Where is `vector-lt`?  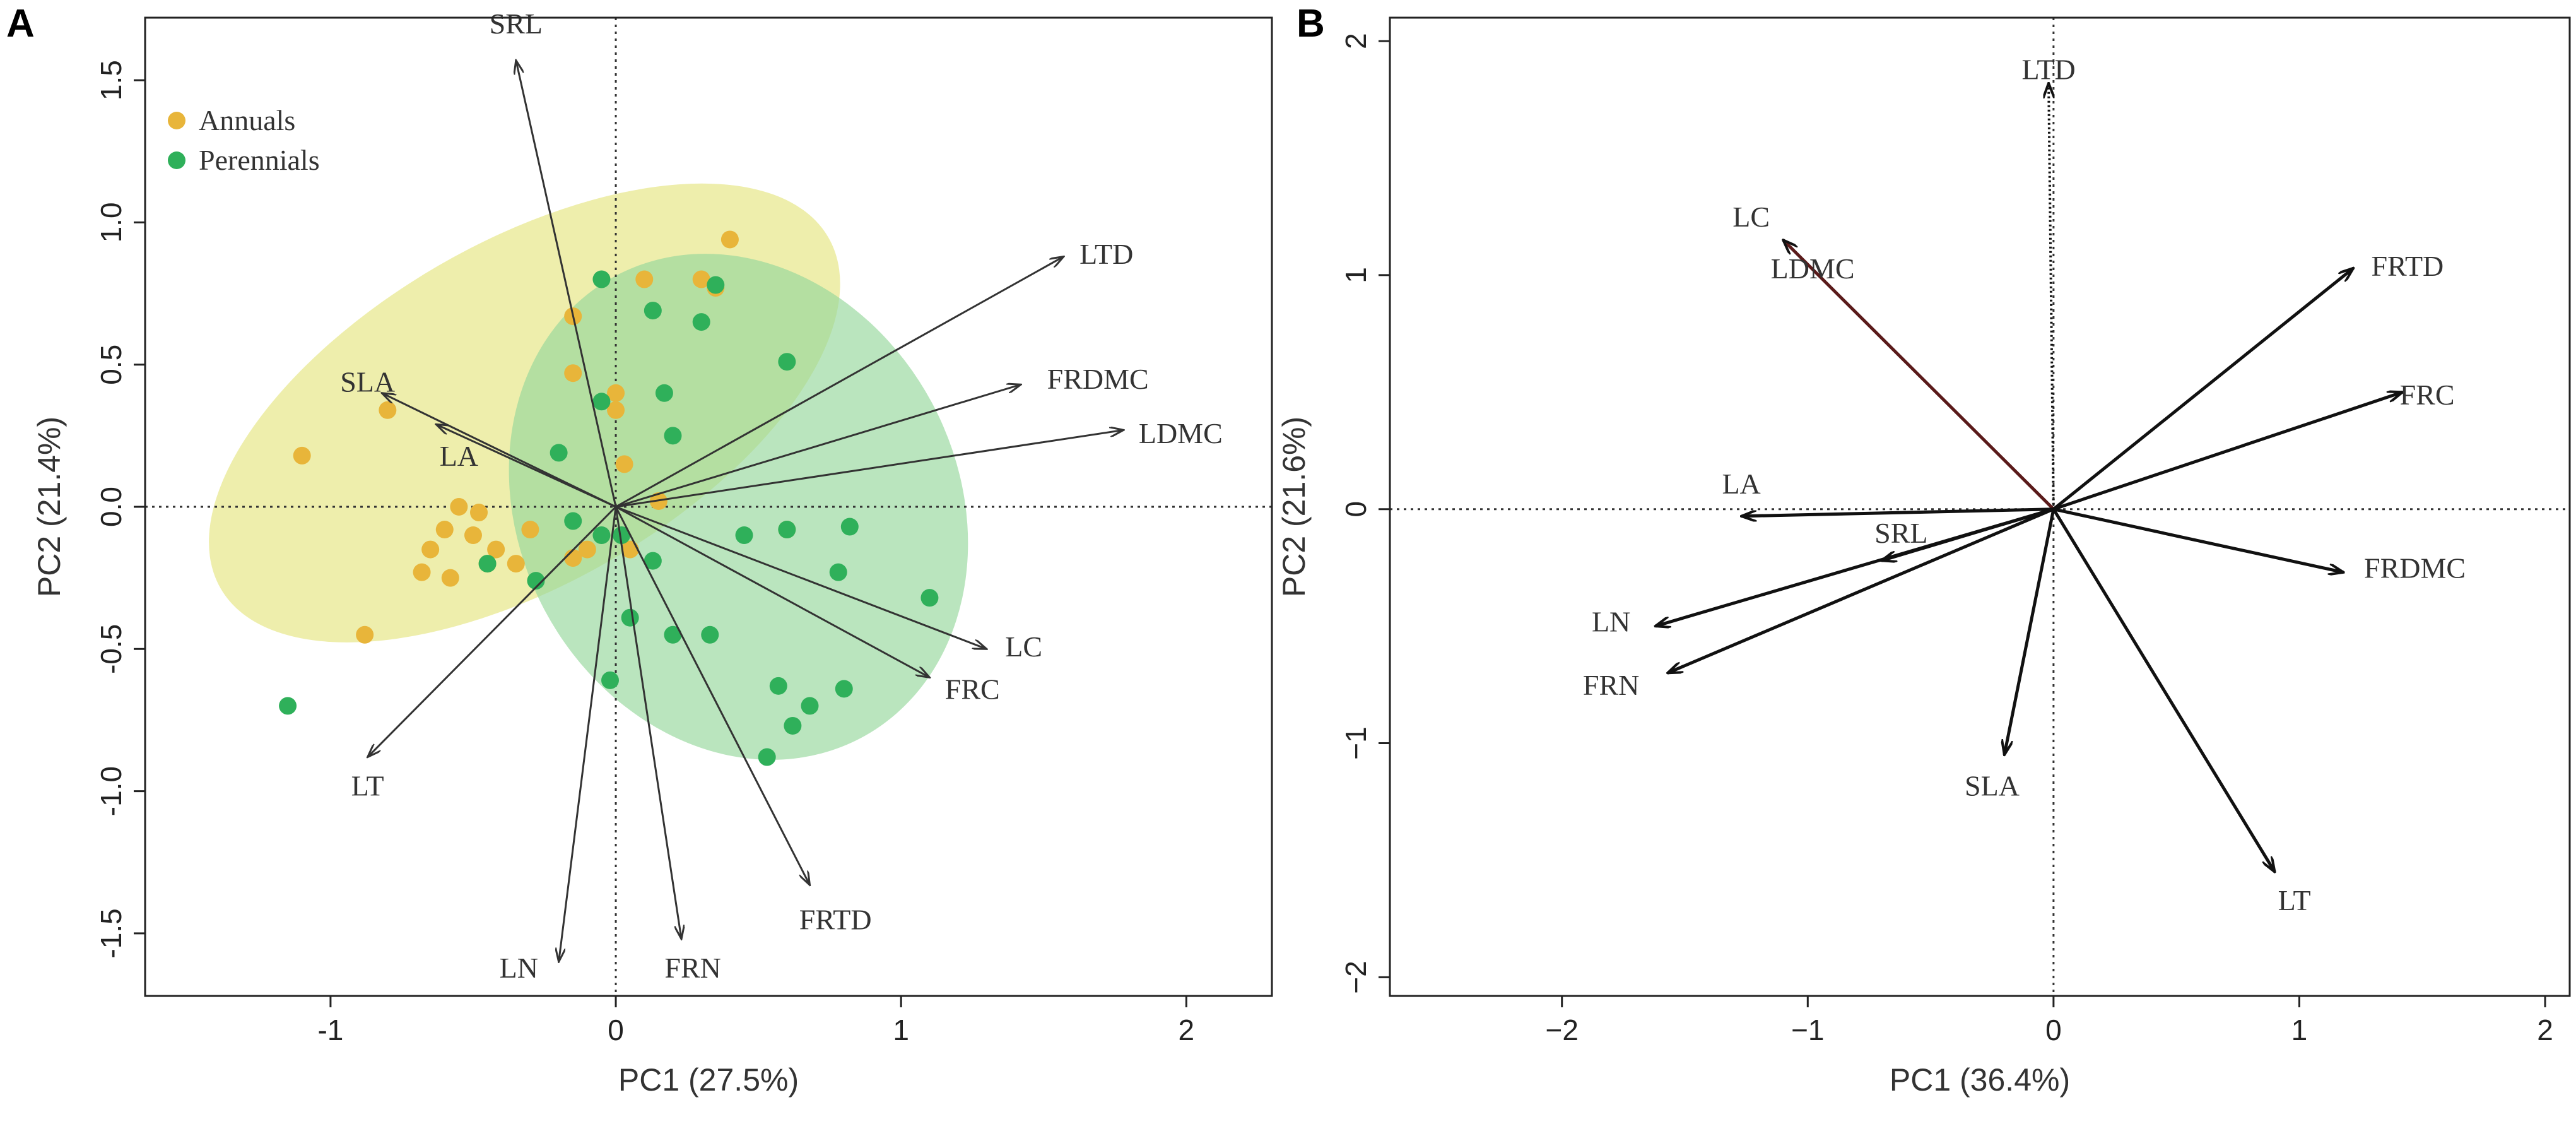 vector-lt is located at coordinates (2163, 690).